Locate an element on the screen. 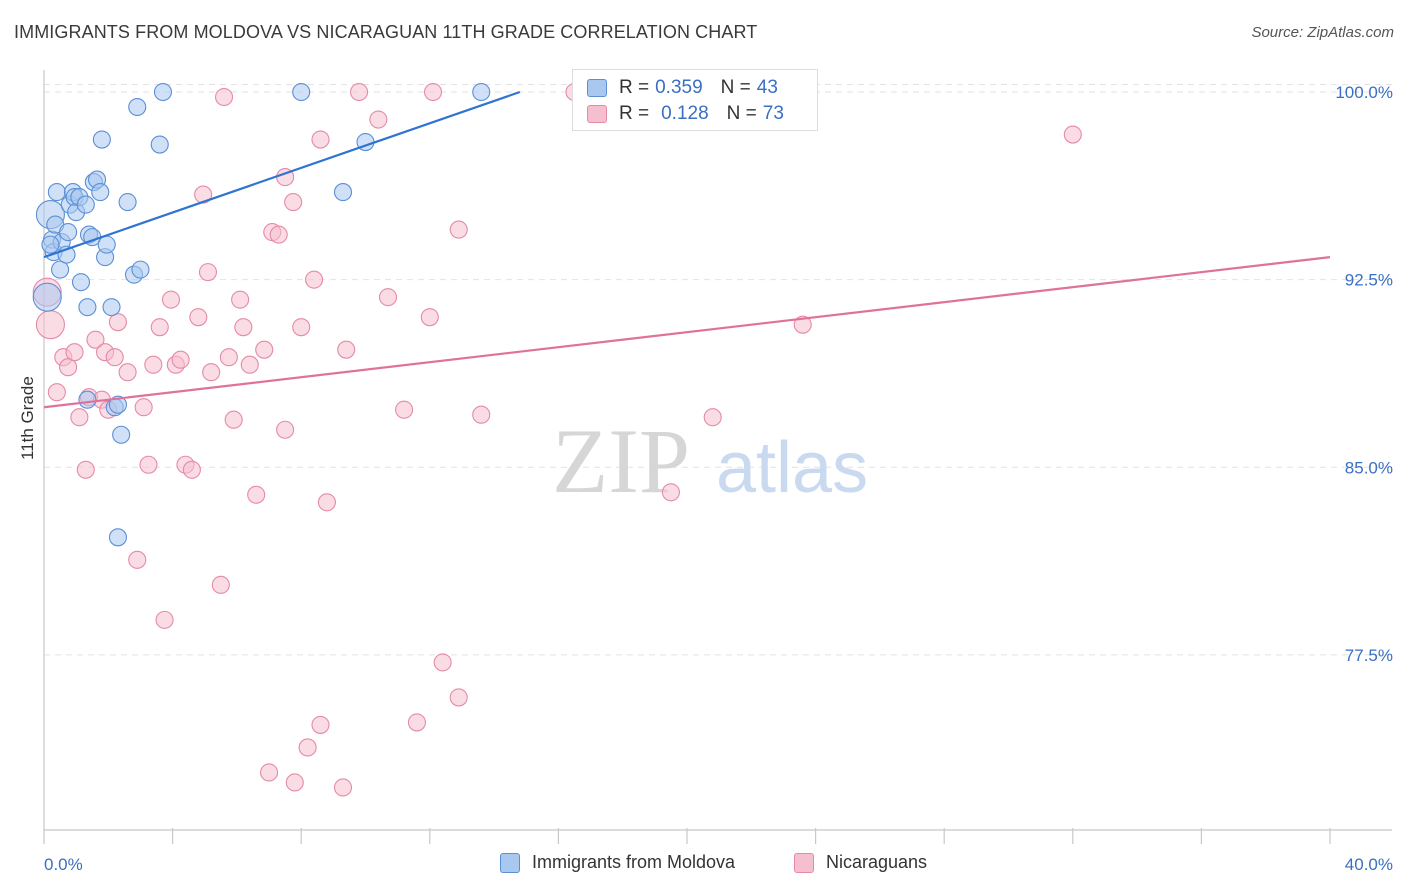 Image resolution: width=1406 pixels, height=892 pixels. correlation-legend: R = 0.359 N = 43 R = 0.128 N = 73 is located at coordinates (695, 100).